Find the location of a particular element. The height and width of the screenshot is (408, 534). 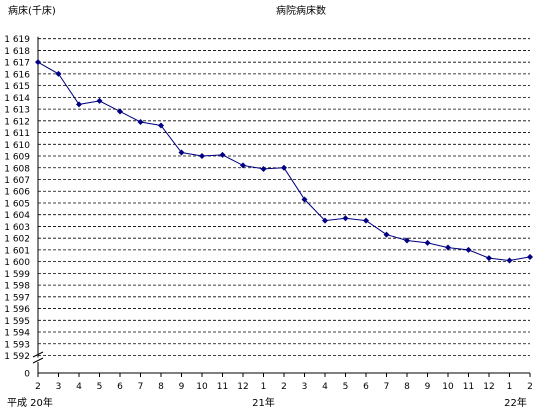

y-tick-label: 1 607 is located at coordinates (17, 181).